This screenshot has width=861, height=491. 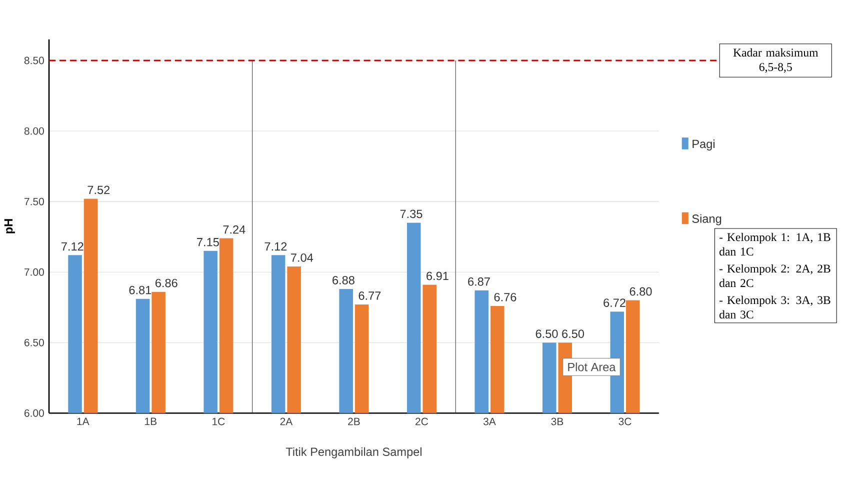 What do you see at coordinates (479, 281) in the screenshot?
I see `data-label: 6.87` at bounding box center [479, 281].